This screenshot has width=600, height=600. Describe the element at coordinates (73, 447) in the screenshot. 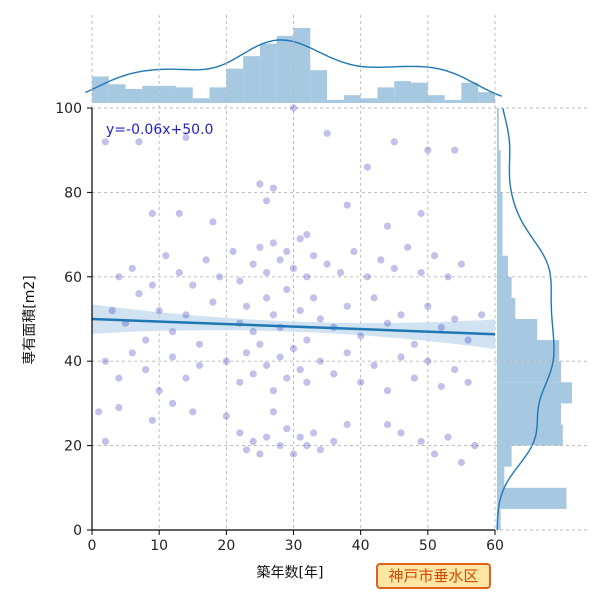

I see `y-tick-label: 20` at that location.